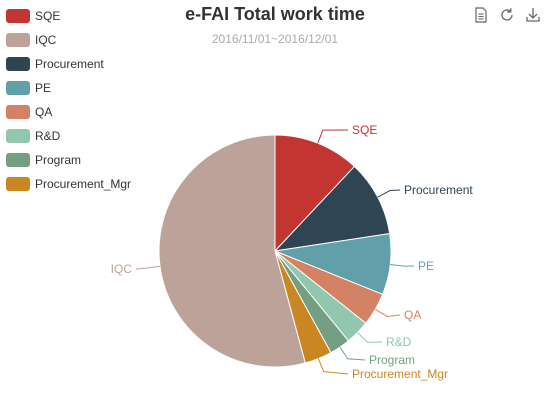 This screenshot has width=550, height=420. I want to click on legend-item-program: Program, so click(68, 160).